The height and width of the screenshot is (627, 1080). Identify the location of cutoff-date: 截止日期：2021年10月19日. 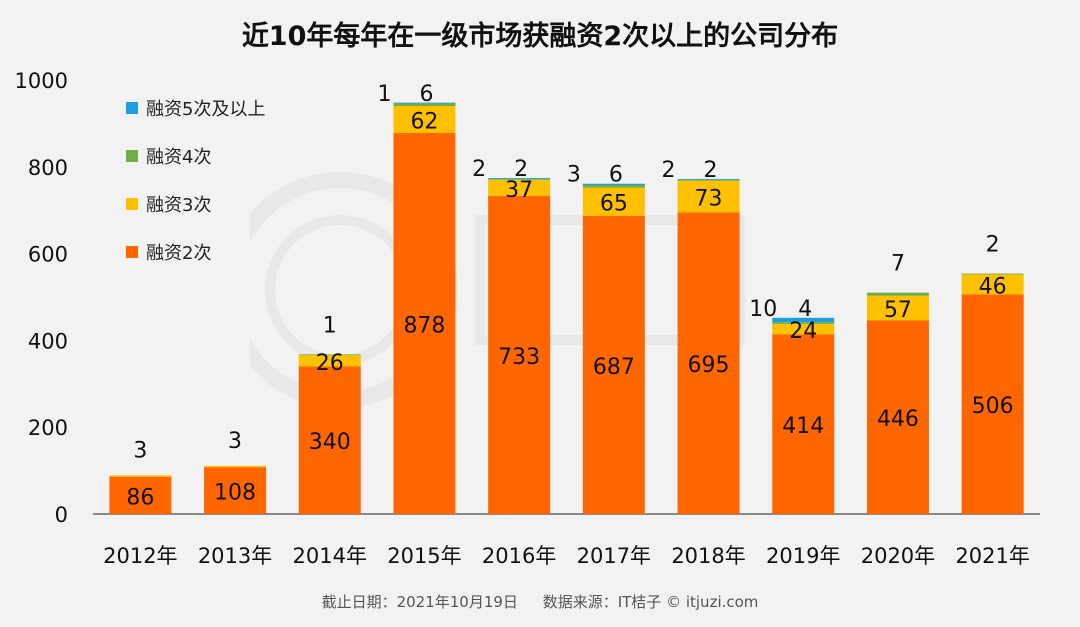
(419, 602).